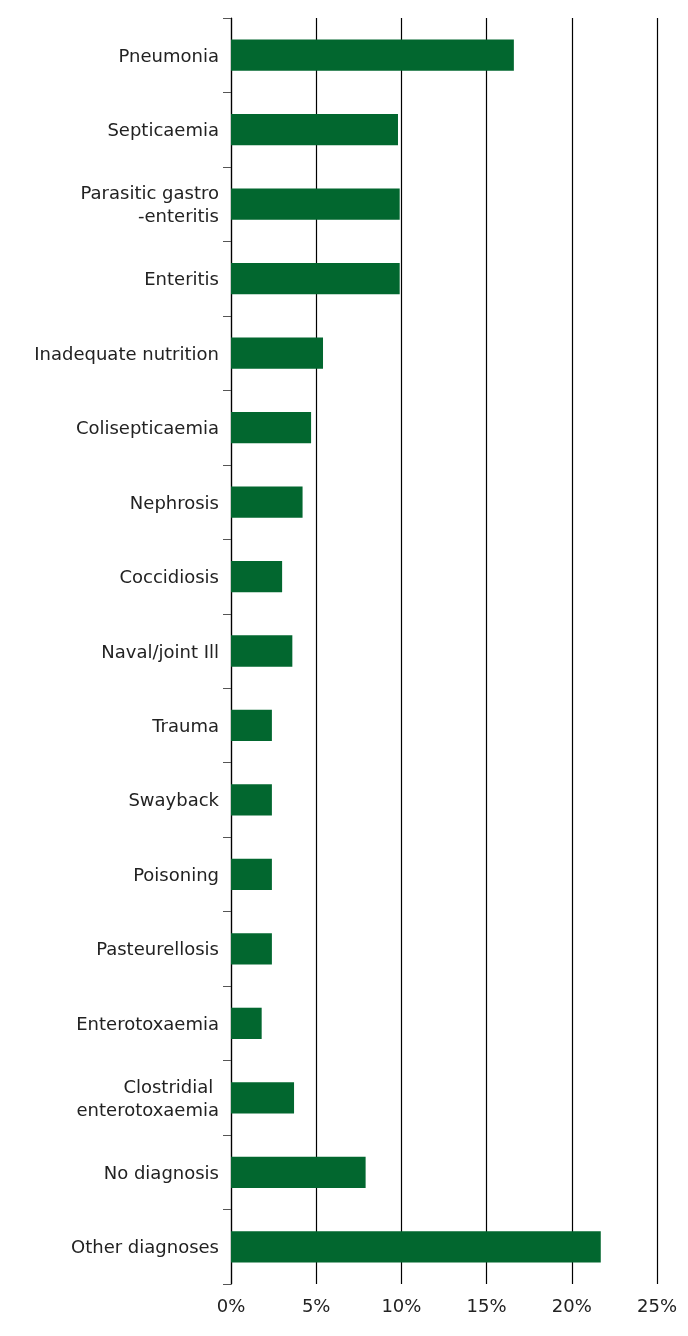  I want to click on y-tick-label: Pasteurellosis, so click(157, 949).